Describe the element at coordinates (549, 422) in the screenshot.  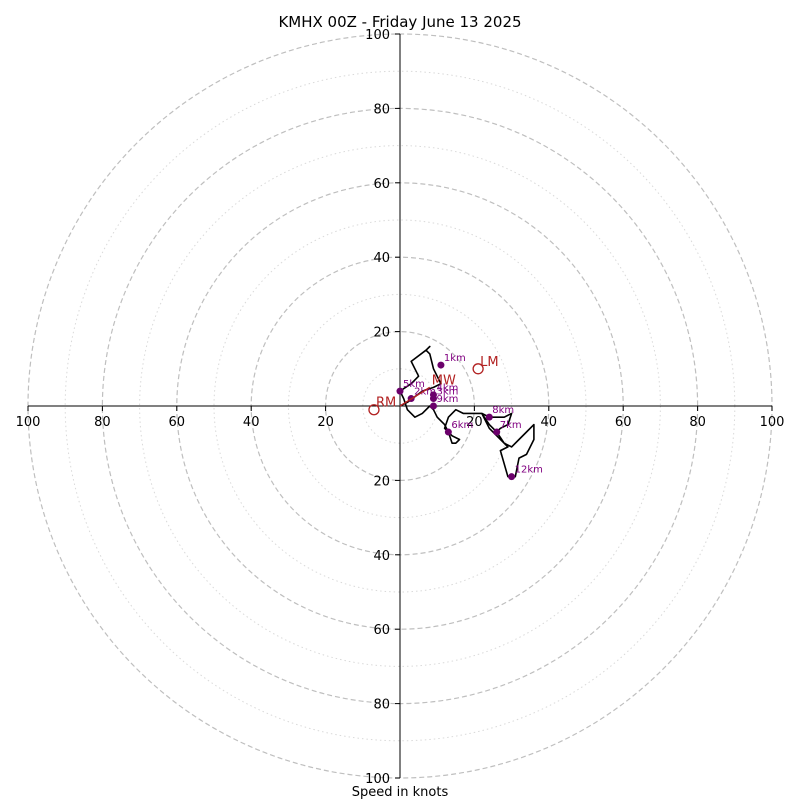
I see `tick-label-right-40: 40` at that location.